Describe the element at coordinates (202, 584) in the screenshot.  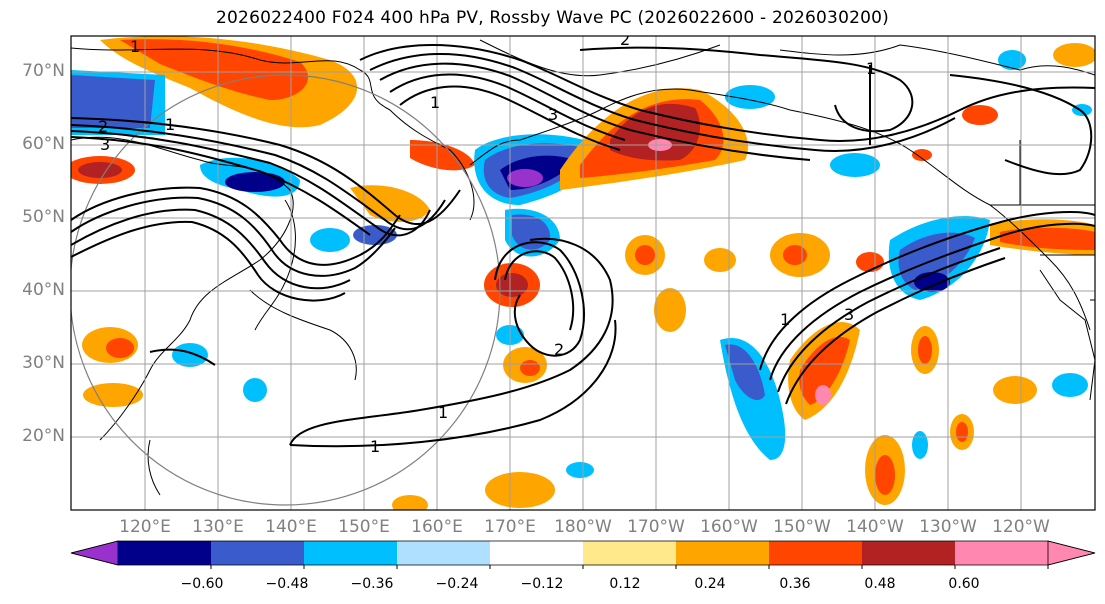
I see `colorbar-tick-label: −0.60` at that location.